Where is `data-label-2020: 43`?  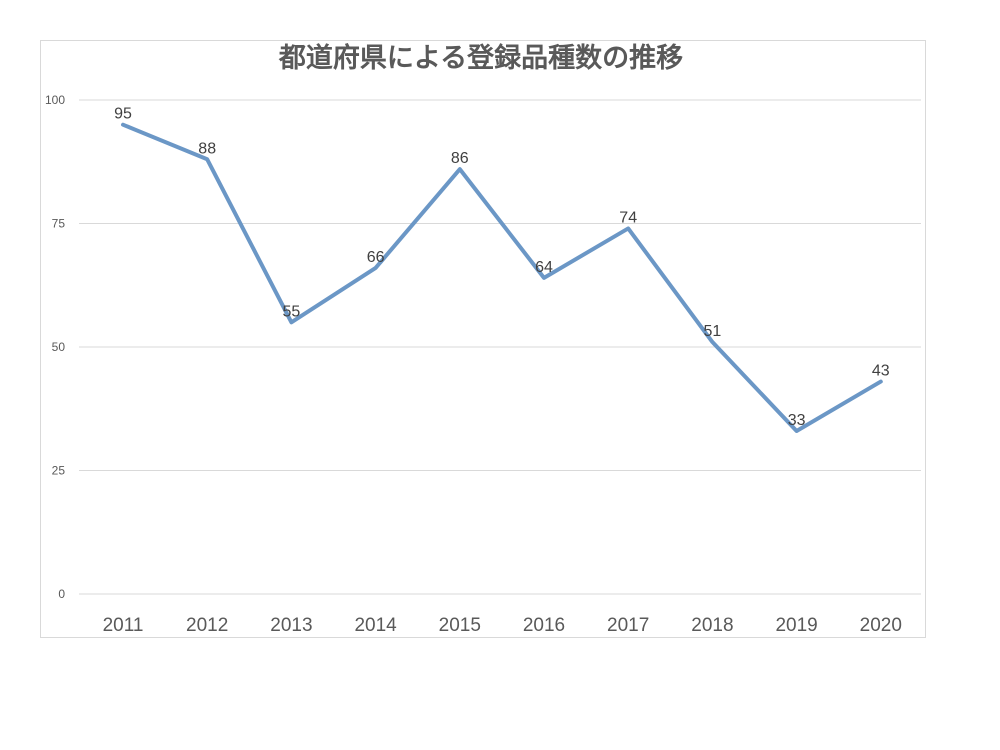
data-label-2020: 43 is located at coordinates (881, 371).